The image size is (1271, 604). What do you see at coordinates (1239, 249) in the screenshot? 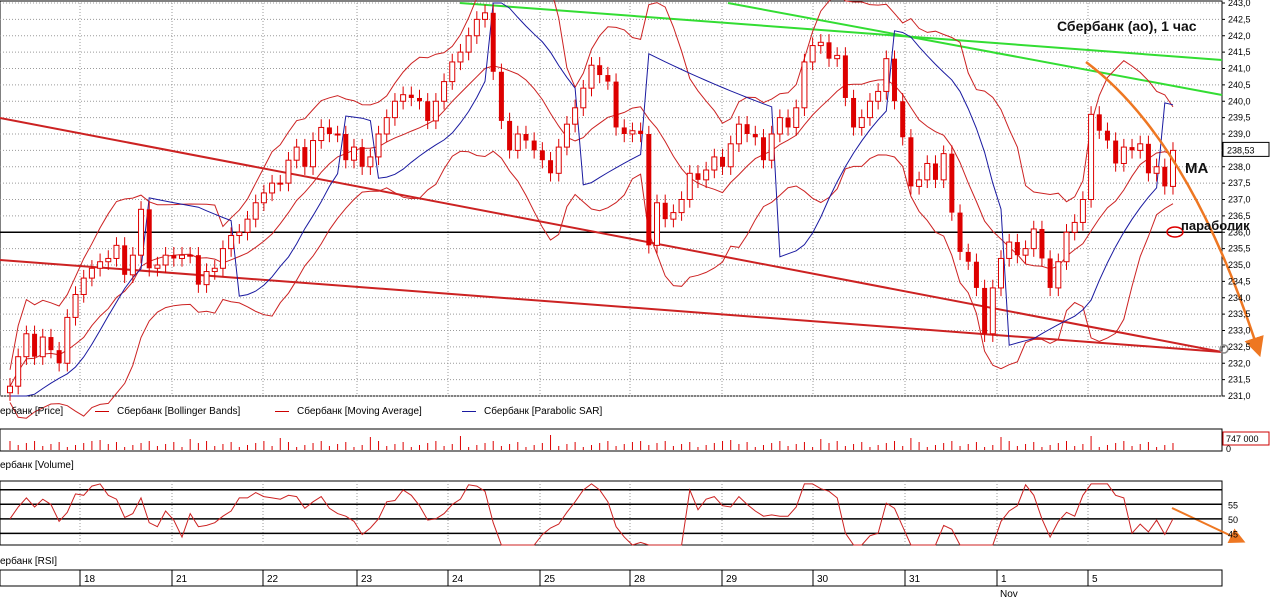
I see `y-tick-label: 235,5` at bounding box center [1239, 249].